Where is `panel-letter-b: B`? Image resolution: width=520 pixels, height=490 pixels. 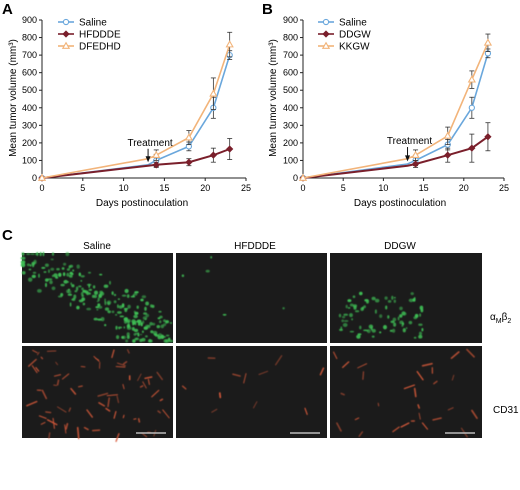 panel-letter-b: B is located at coordinates (267, 9).